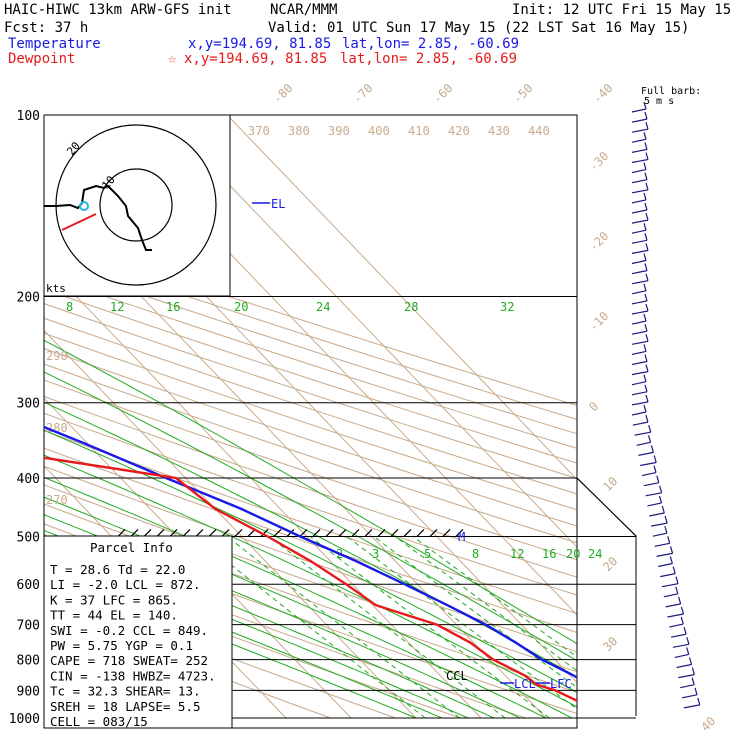 Image resolution: width=740 pixels, height=740 pixels. I want to click on isotherm-label: 10, so click(610, 484).